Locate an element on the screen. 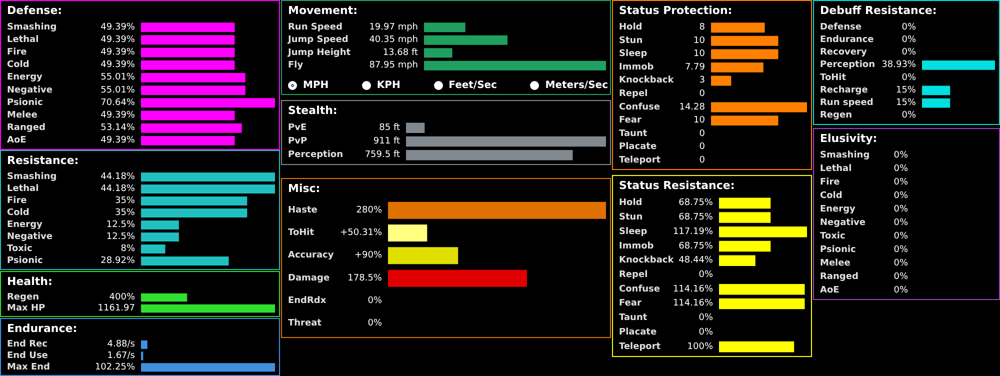 This screenshot has width=1000, height=376. y-tick-label: Max HP is located at coordinates (26, 309).